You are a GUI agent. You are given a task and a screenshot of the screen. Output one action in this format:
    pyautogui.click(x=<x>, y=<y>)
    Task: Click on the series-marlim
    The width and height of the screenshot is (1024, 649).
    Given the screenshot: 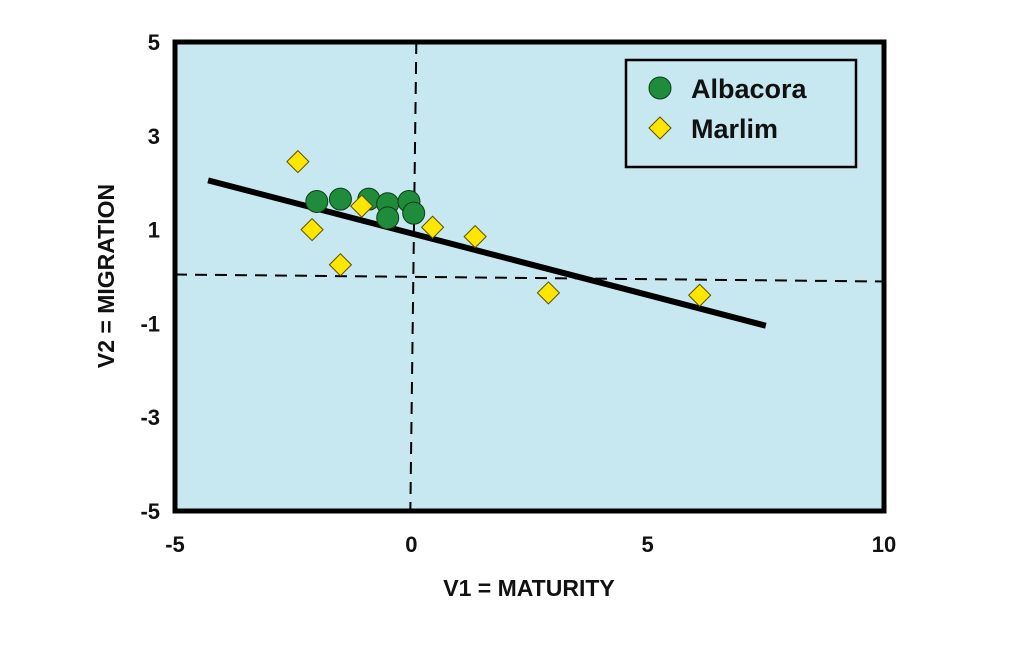 What is the action you would take?
    pyautogui.click(x=499, y=228)
    